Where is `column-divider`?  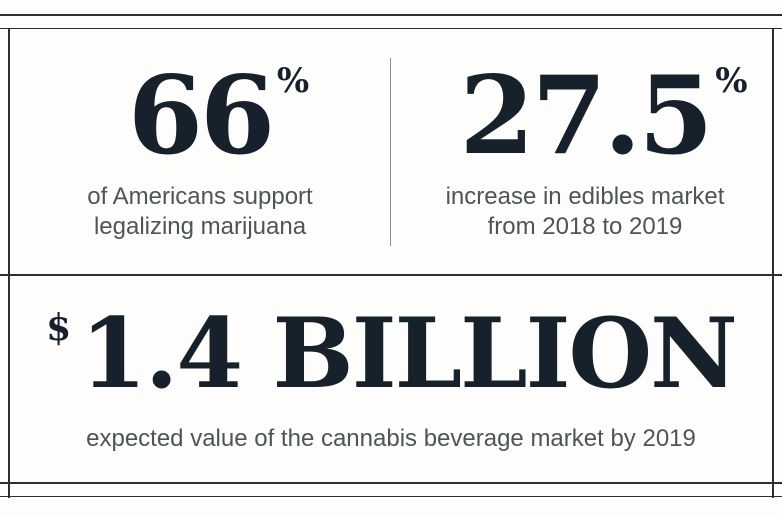 column-divider is located at coordinates (390, 152).